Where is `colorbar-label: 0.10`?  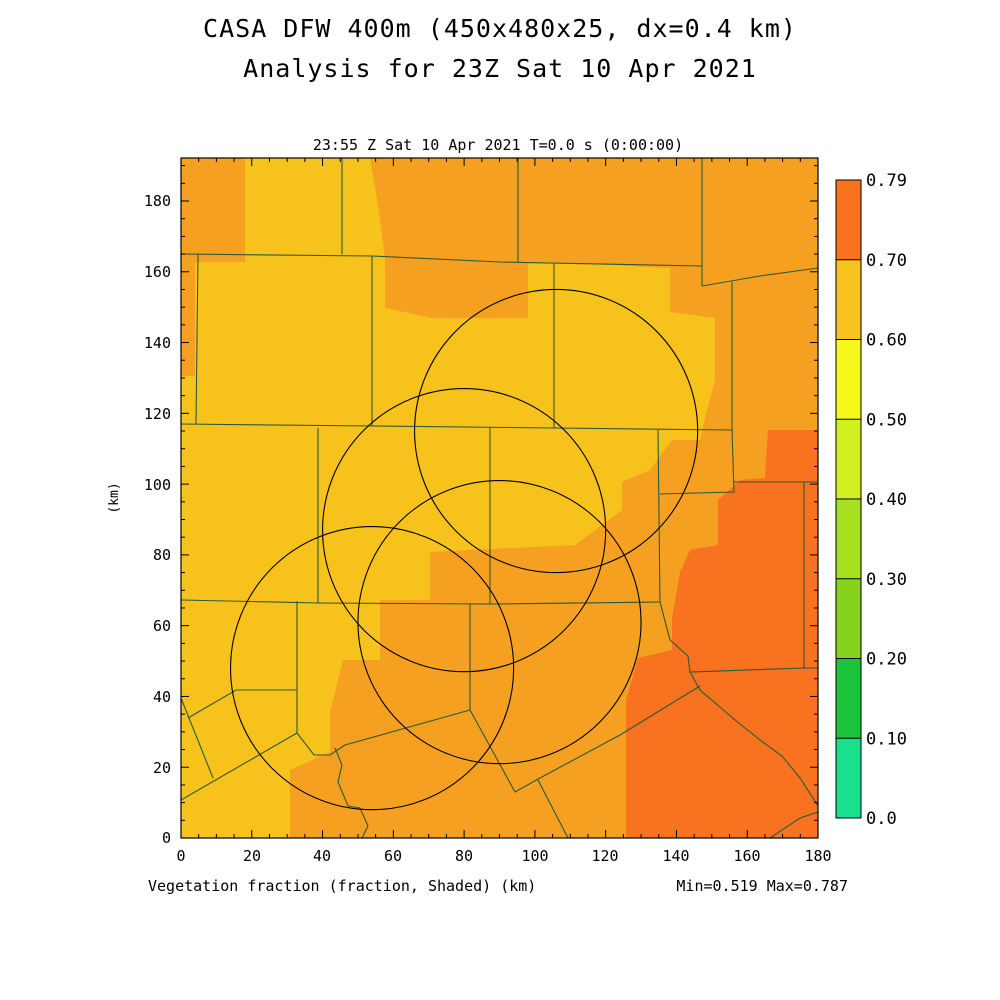 colorbar-label: 0.10 is located at coordinates (886, 739).